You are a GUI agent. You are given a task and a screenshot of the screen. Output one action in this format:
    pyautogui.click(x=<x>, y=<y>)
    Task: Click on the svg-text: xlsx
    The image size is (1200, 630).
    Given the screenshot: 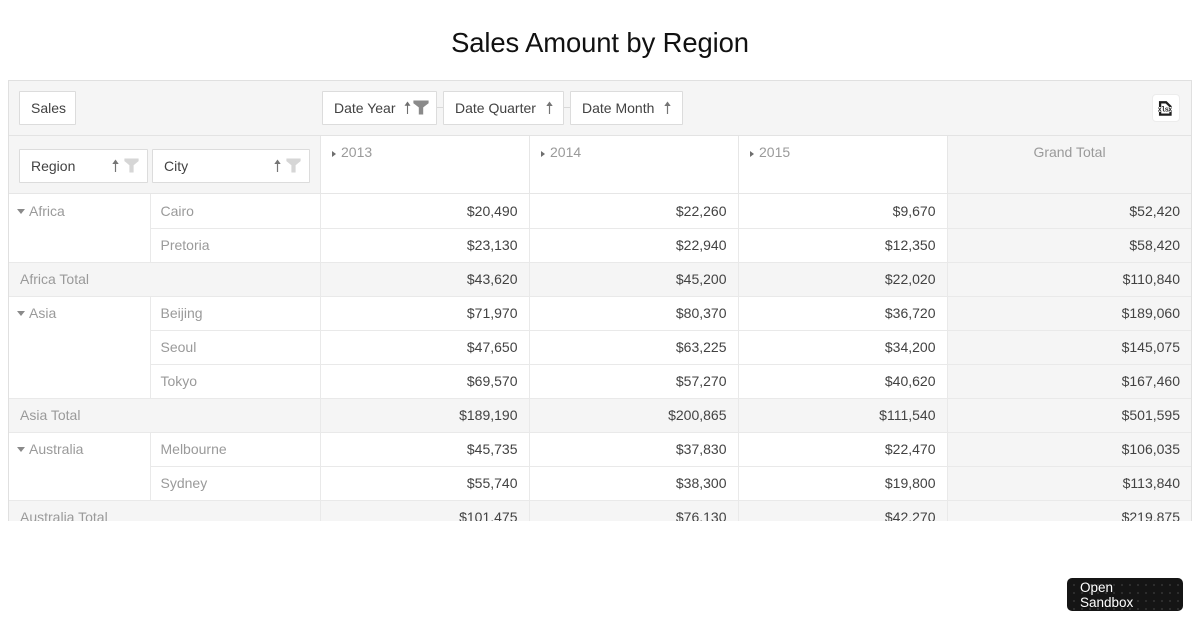 What is the action you would take?
    pyautogui.click(x=1165, y=110)
    